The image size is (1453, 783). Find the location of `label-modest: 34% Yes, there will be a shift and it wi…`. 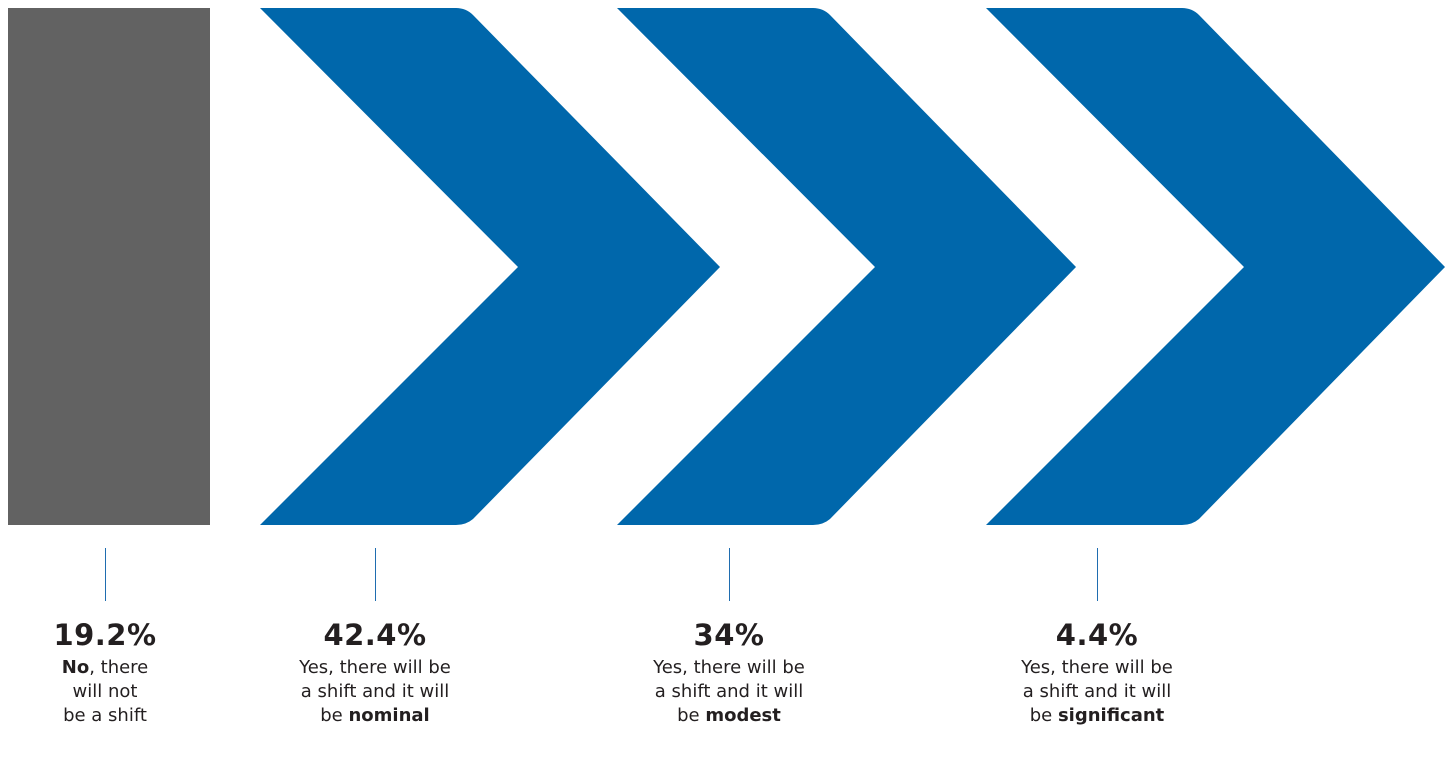

label-modest: 34% Yes, there will be a shift and it wi… is located at coordinates (729, 673).